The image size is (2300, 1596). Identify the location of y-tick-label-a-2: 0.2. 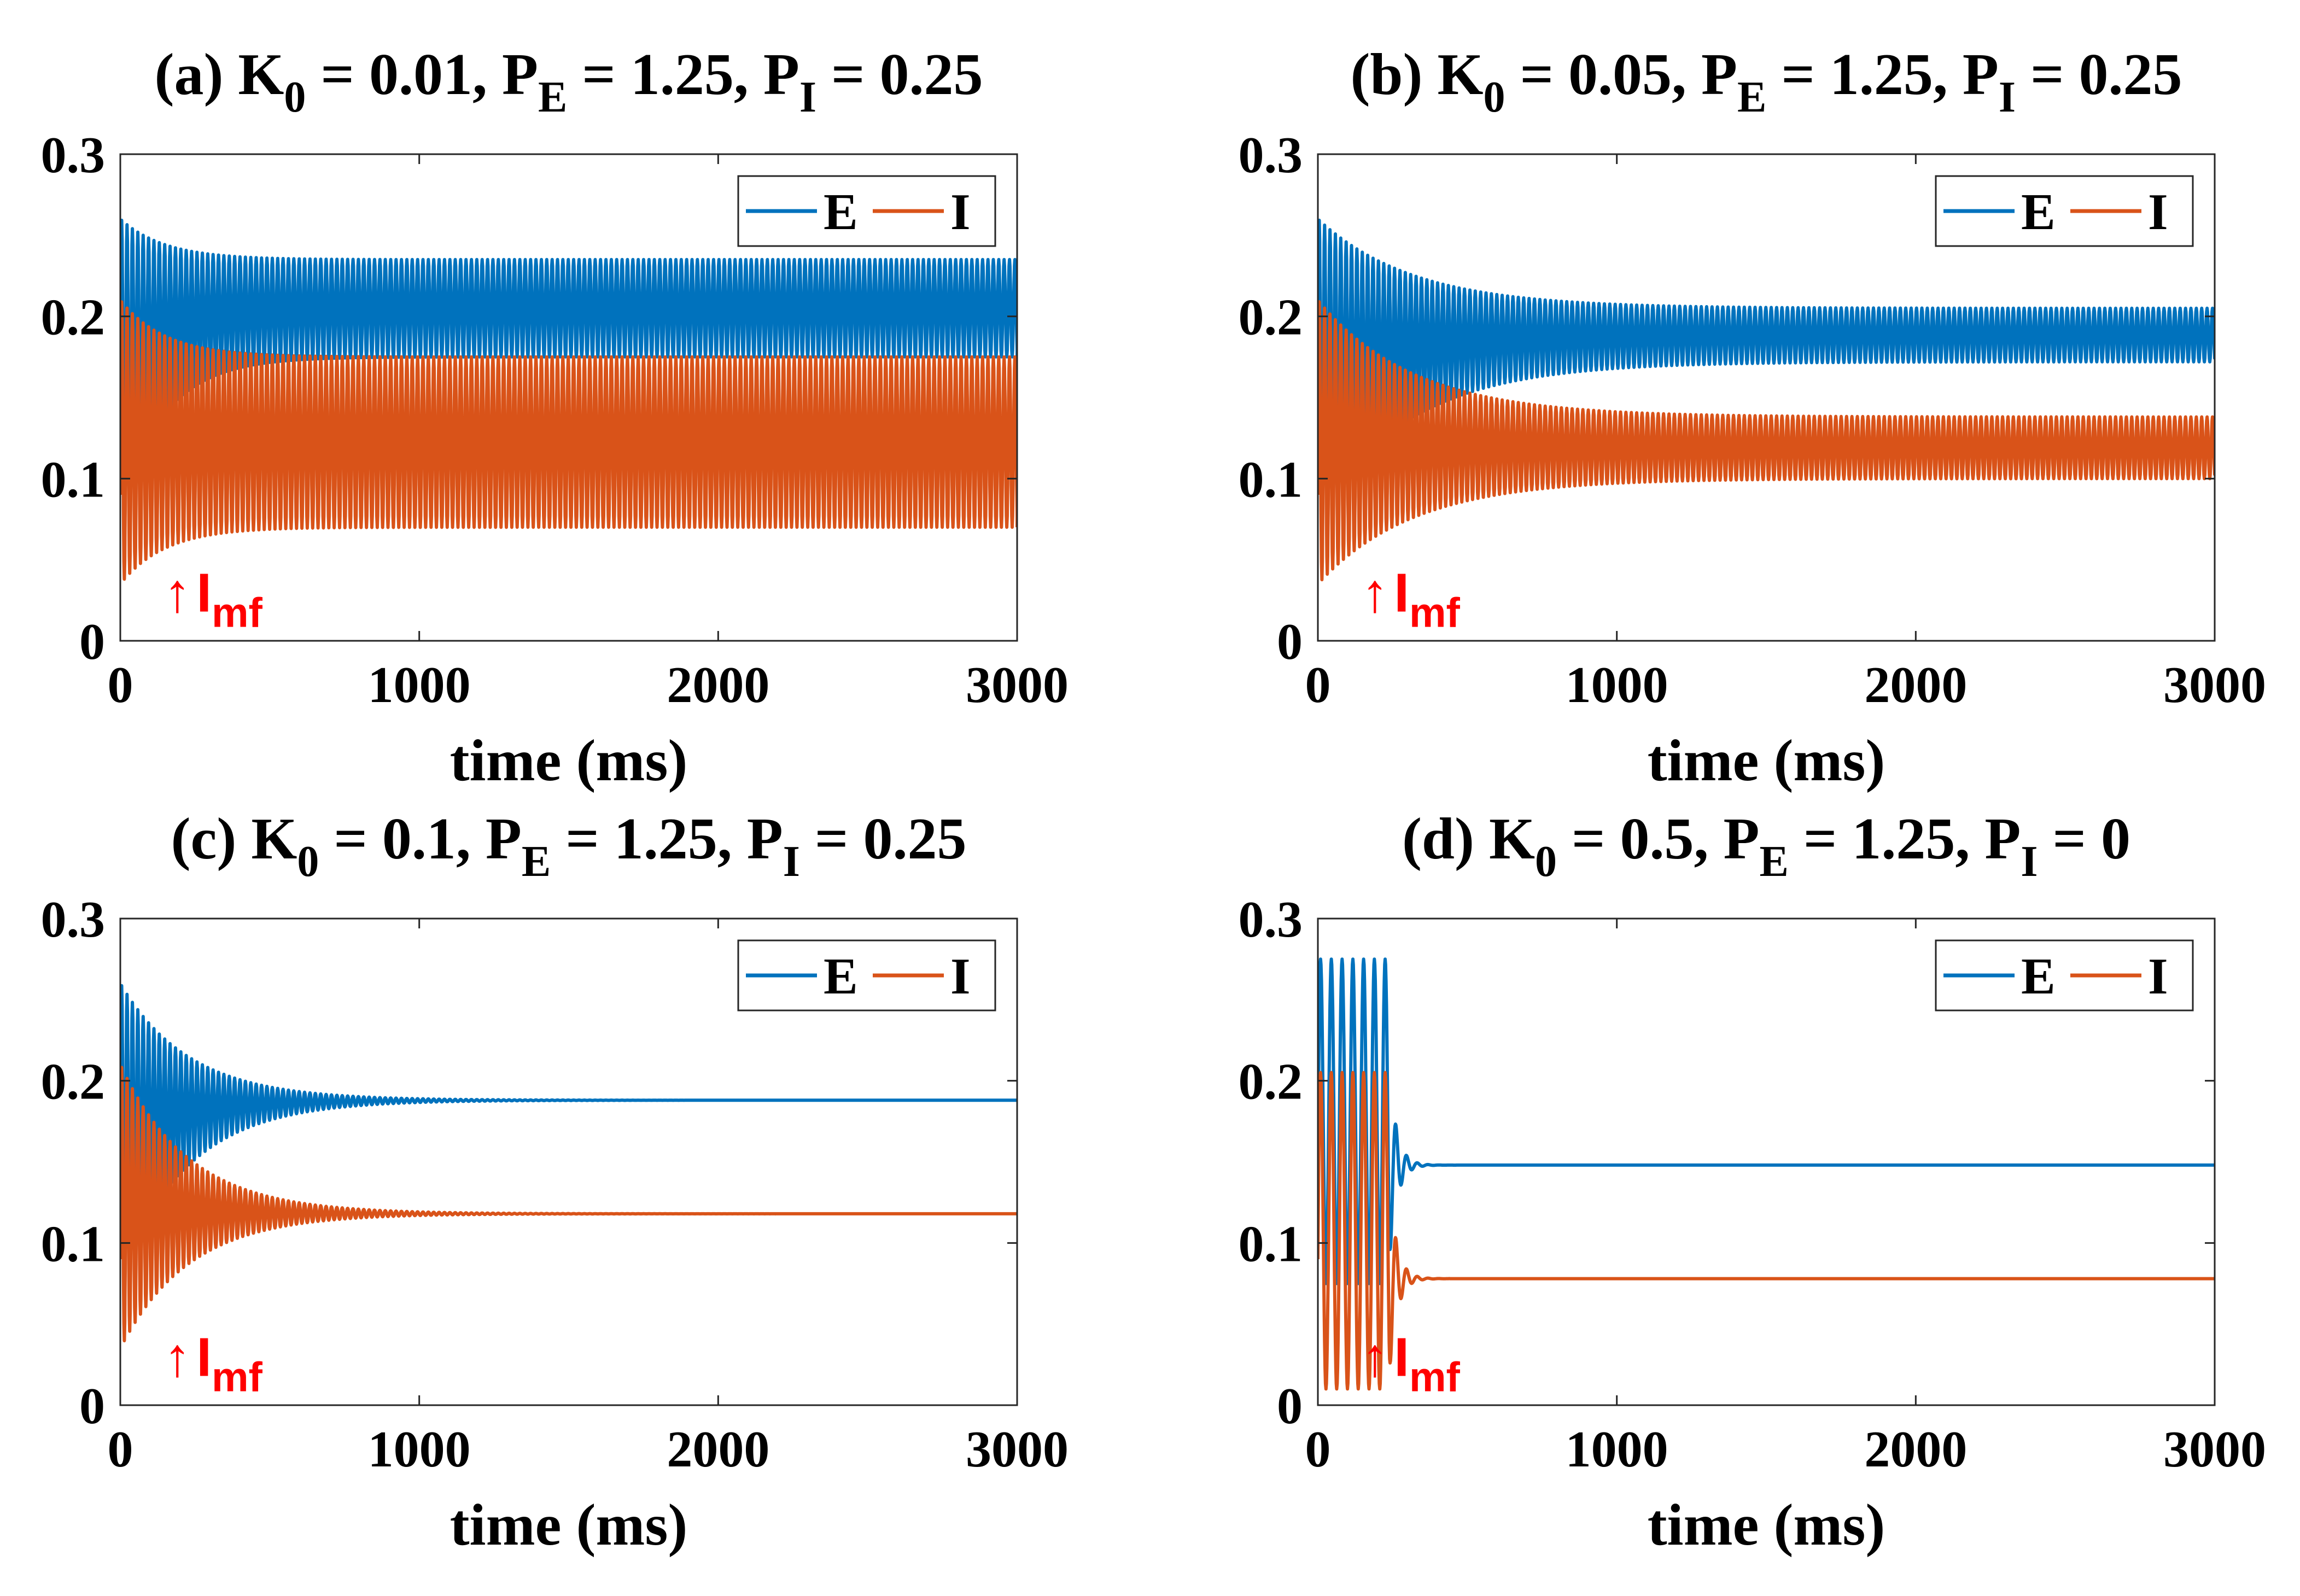
(73, 317).